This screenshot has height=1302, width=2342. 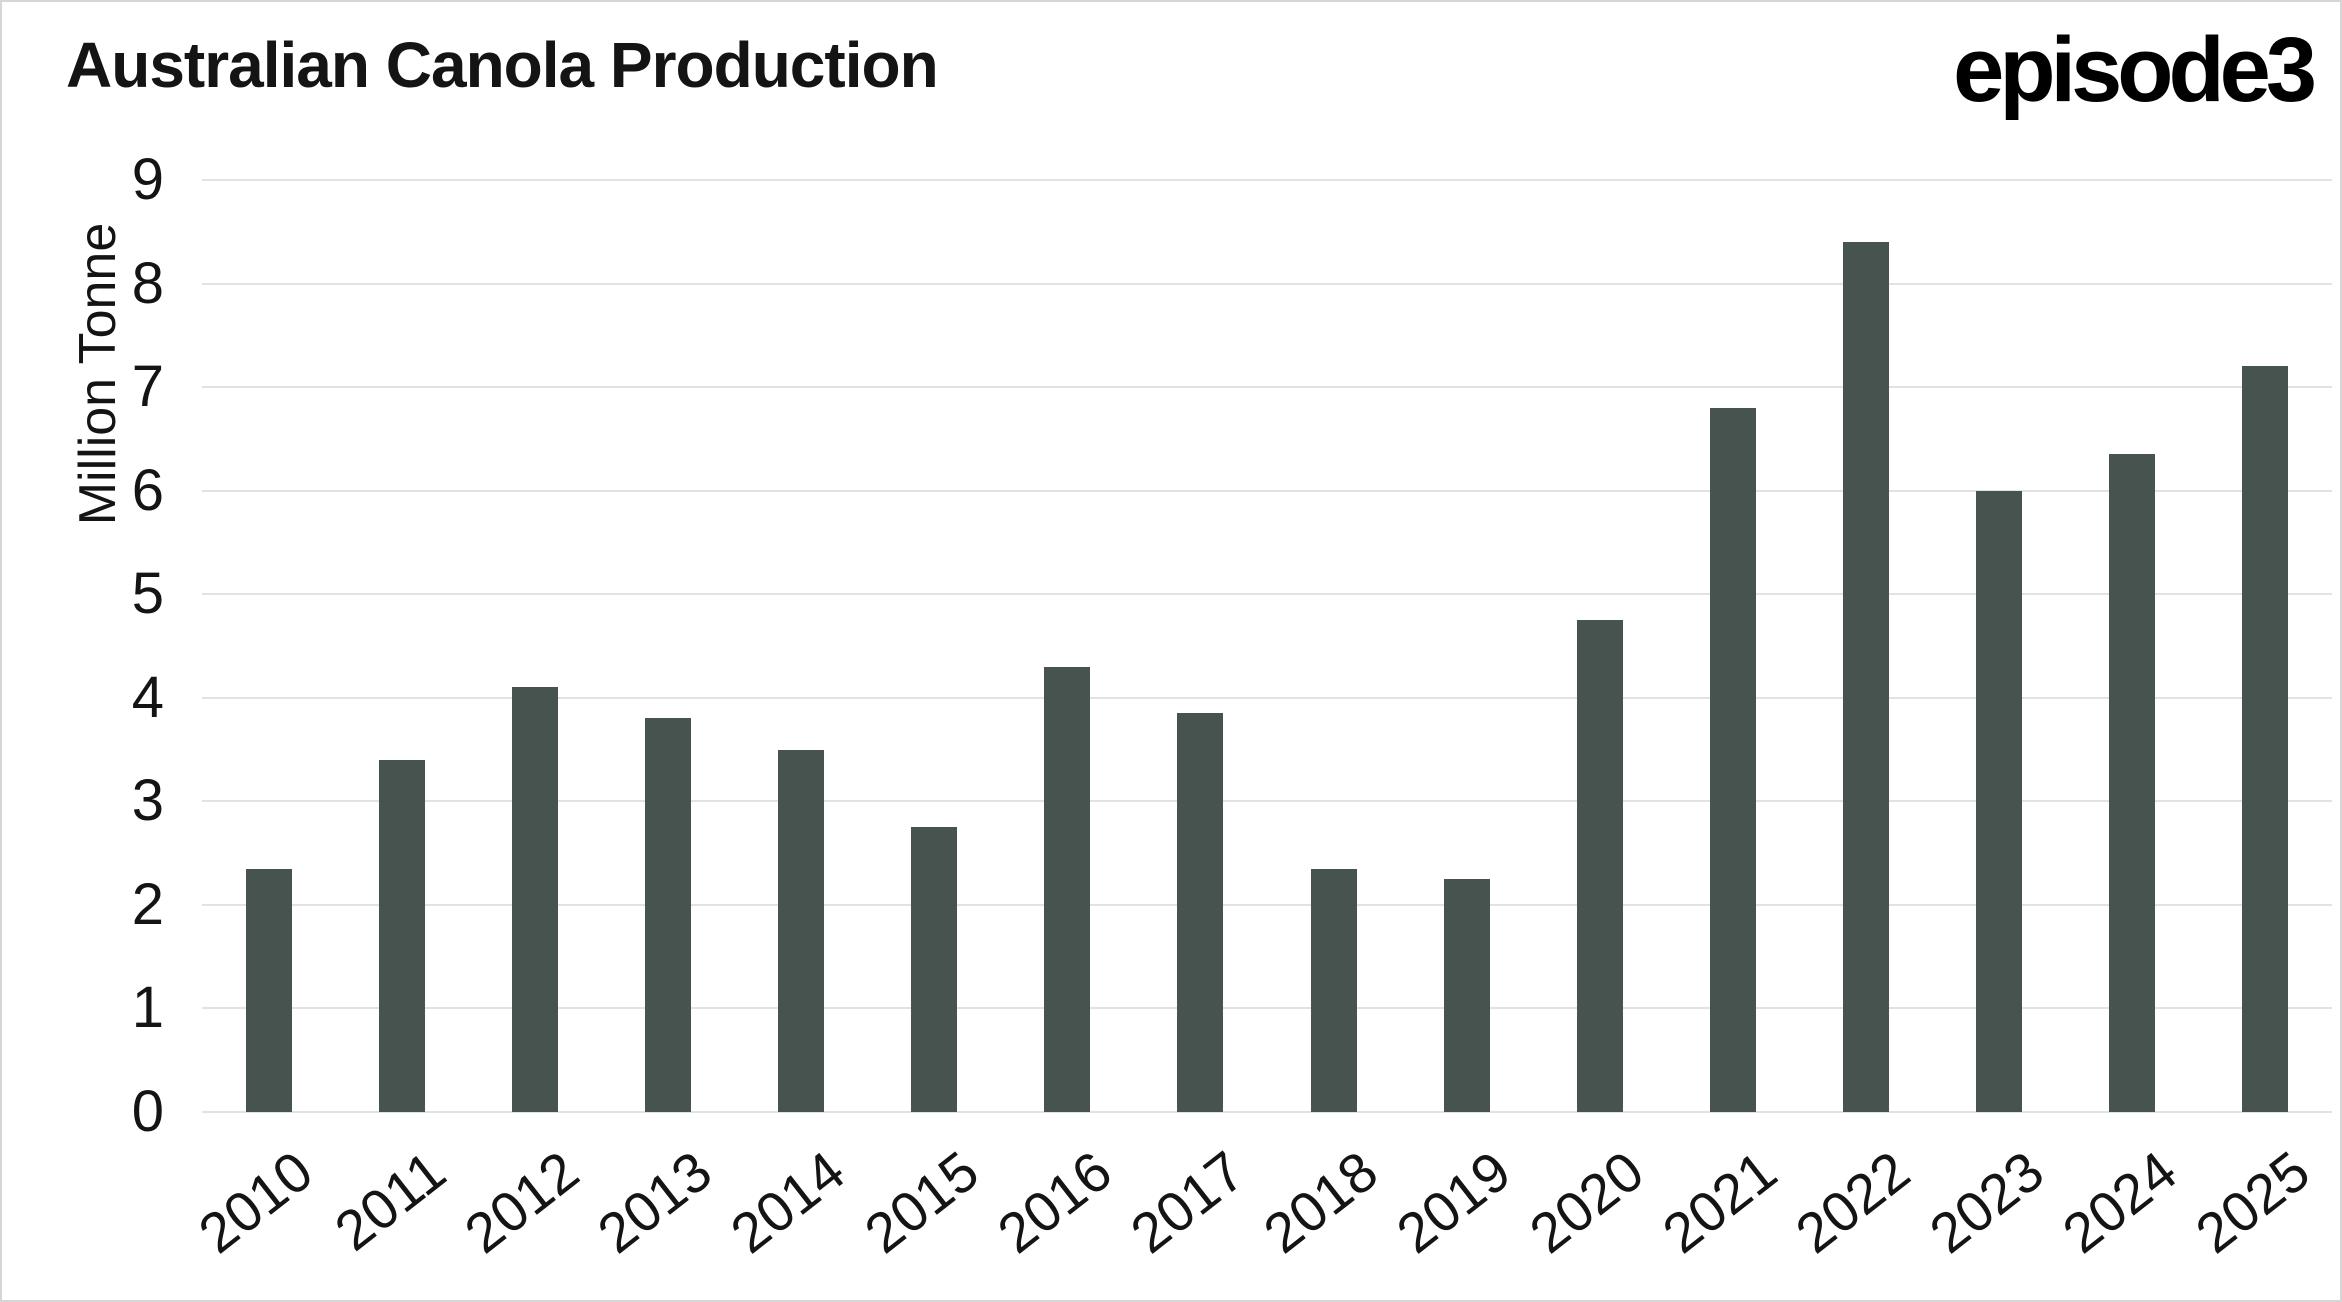 What do you see at coordinates (147, 594) in the screenshot?
I see `y-axis-tick-label: 5` at bounding box center [147, 594].